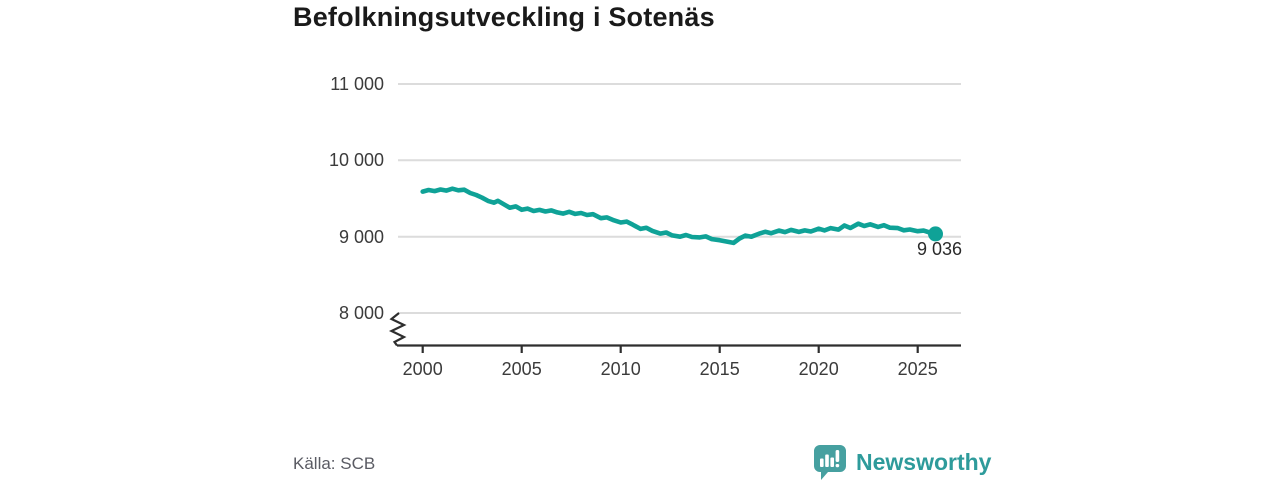  Describe the element at coordinates (818, 369) in the screenshot. I see `x-axis-label: 2020` at that location.